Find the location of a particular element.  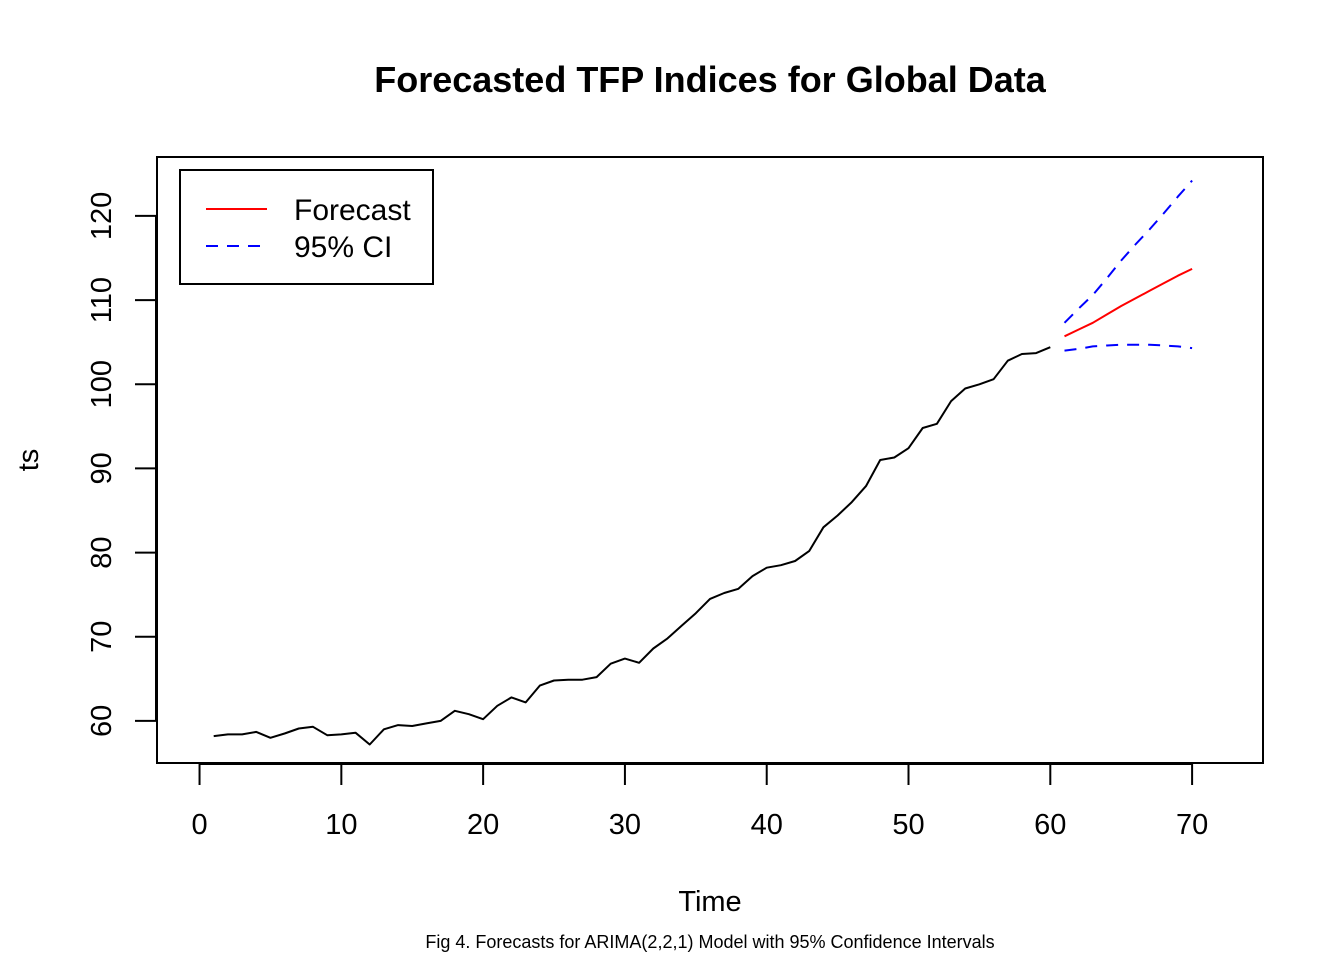

y-tick-label: 110 is located at coordinates (102, 300).